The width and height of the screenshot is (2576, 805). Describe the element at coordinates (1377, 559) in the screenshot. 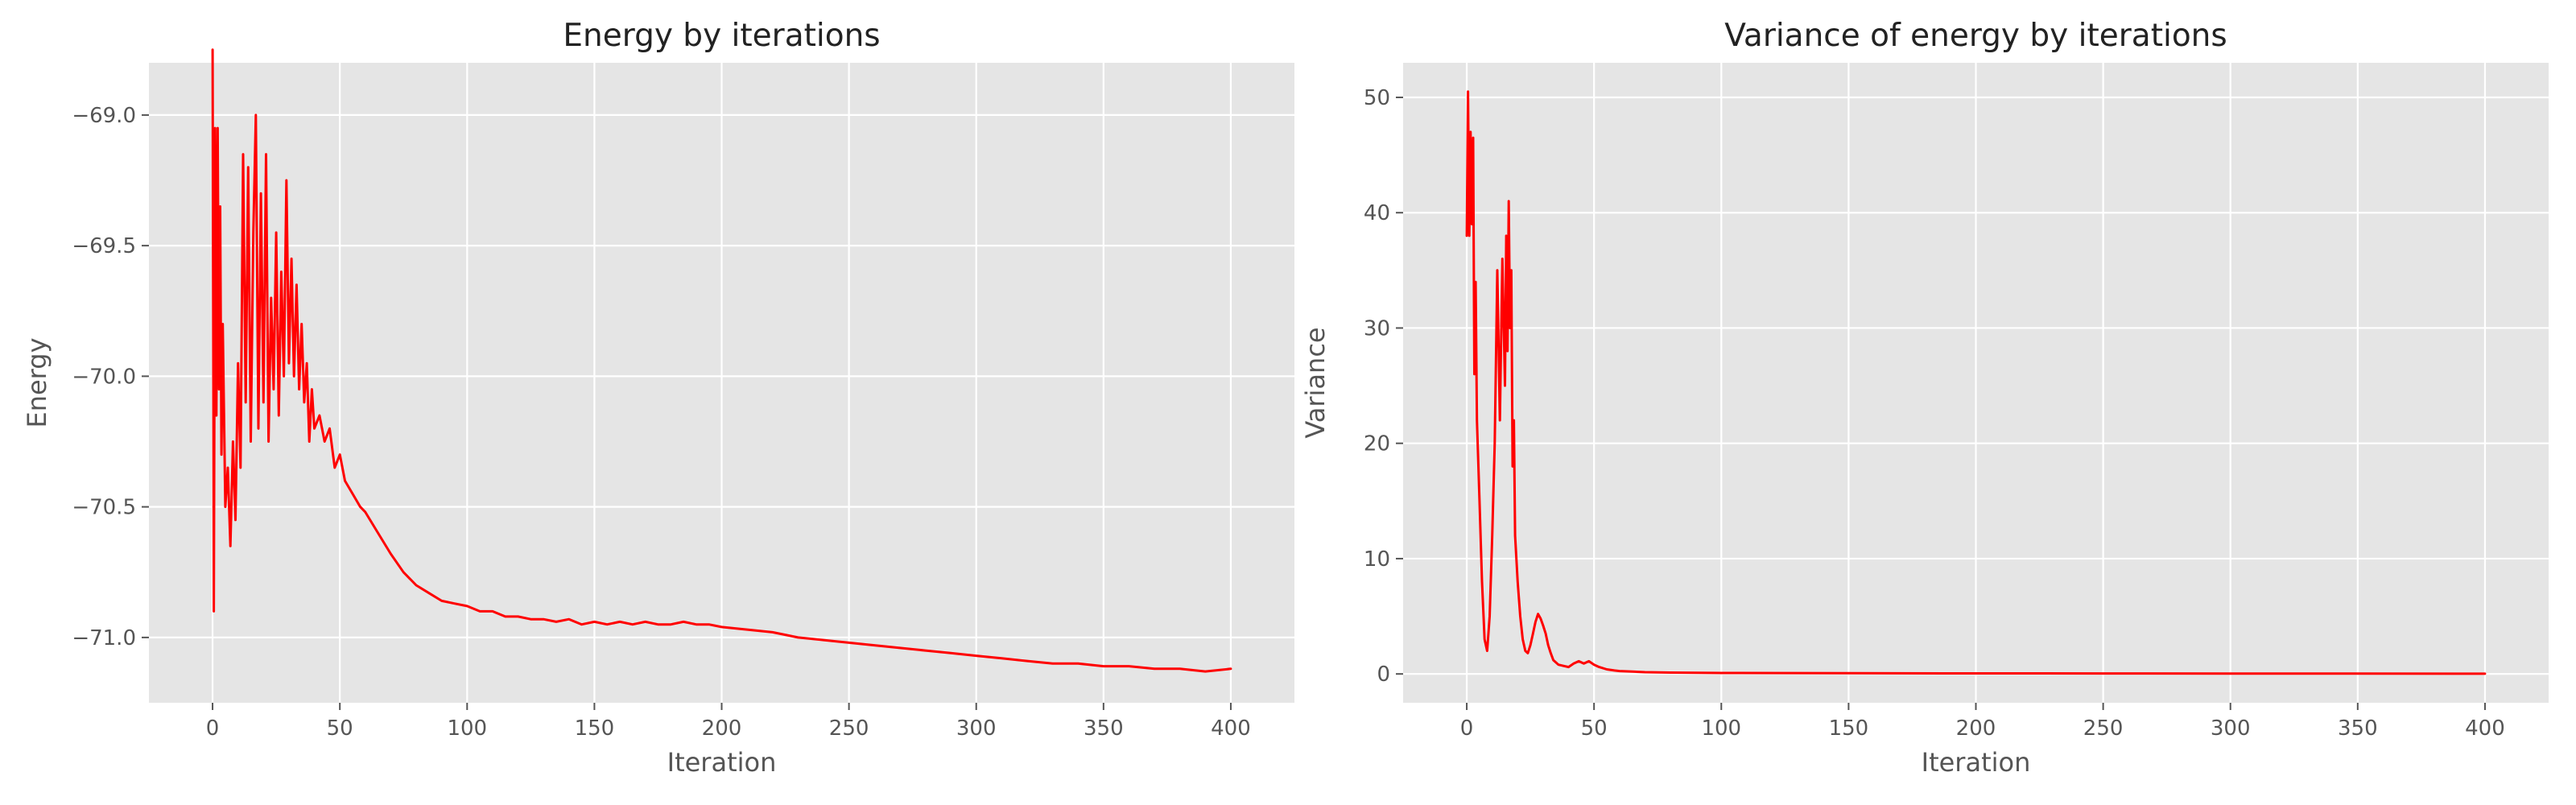

I see `variance-y-tick-label: 10` at that location.